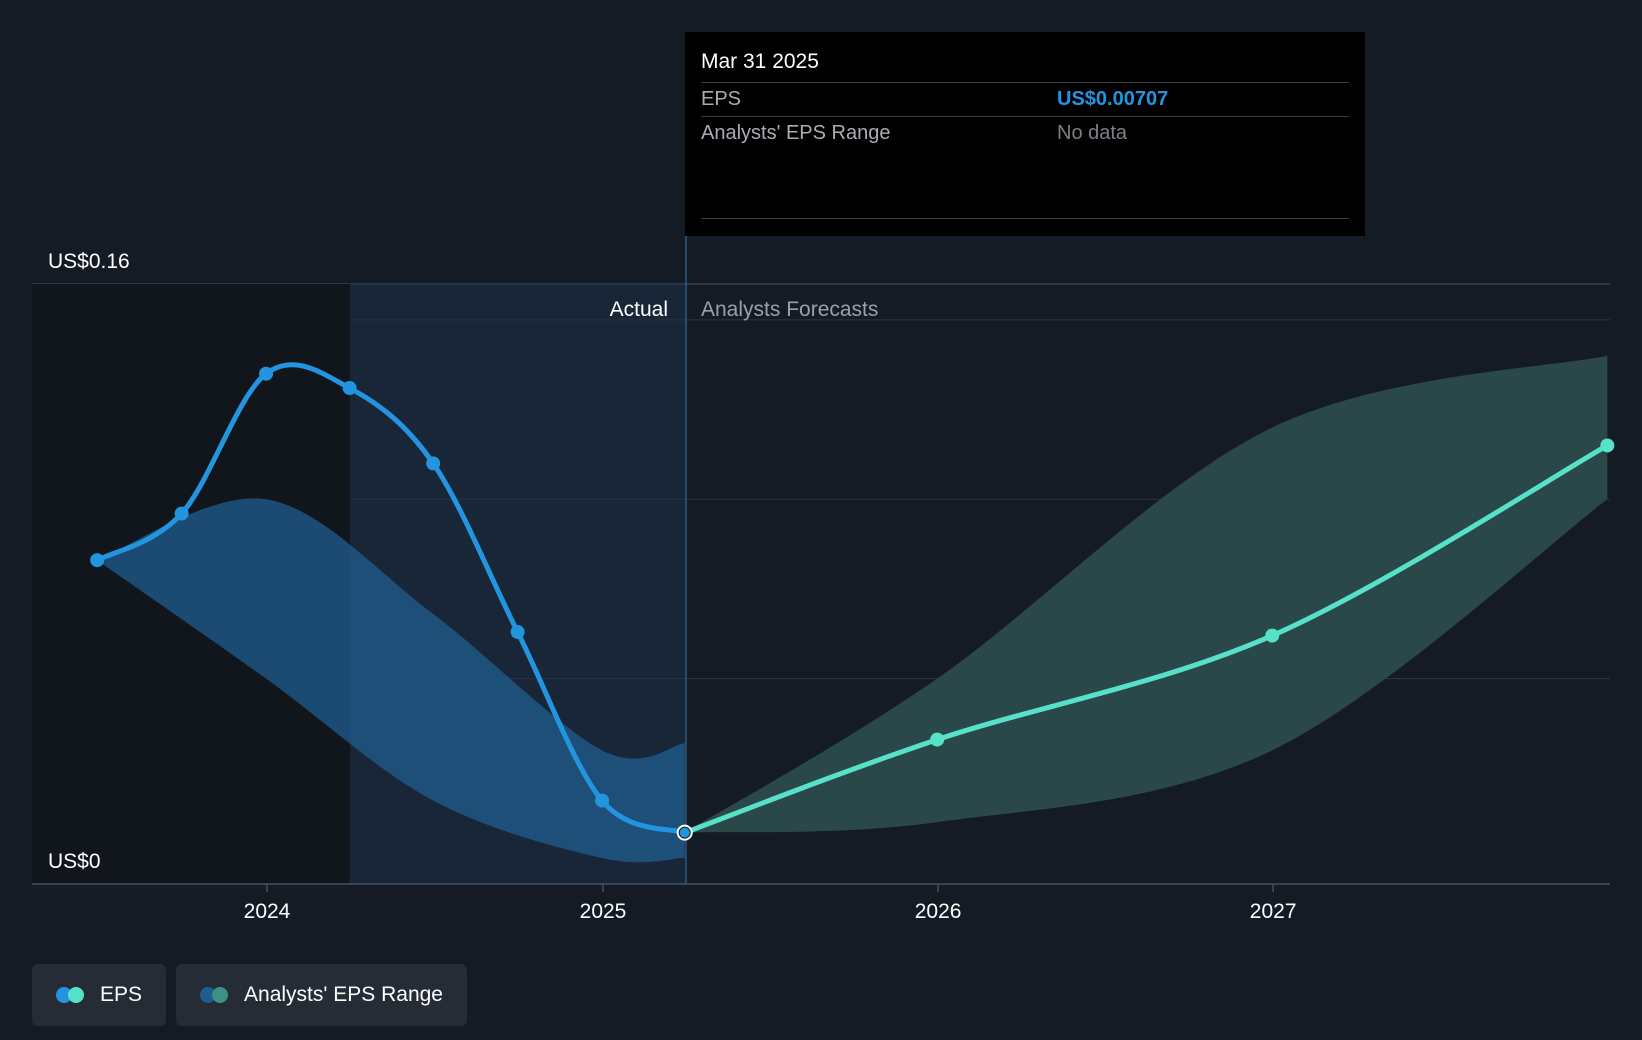 Image resolution: width=1642 pixels, height=1040 pixels. Describe the element at coordinates (89, 261) in the screenshot. I see `y-tick-label-max: US$0.16` at that location.